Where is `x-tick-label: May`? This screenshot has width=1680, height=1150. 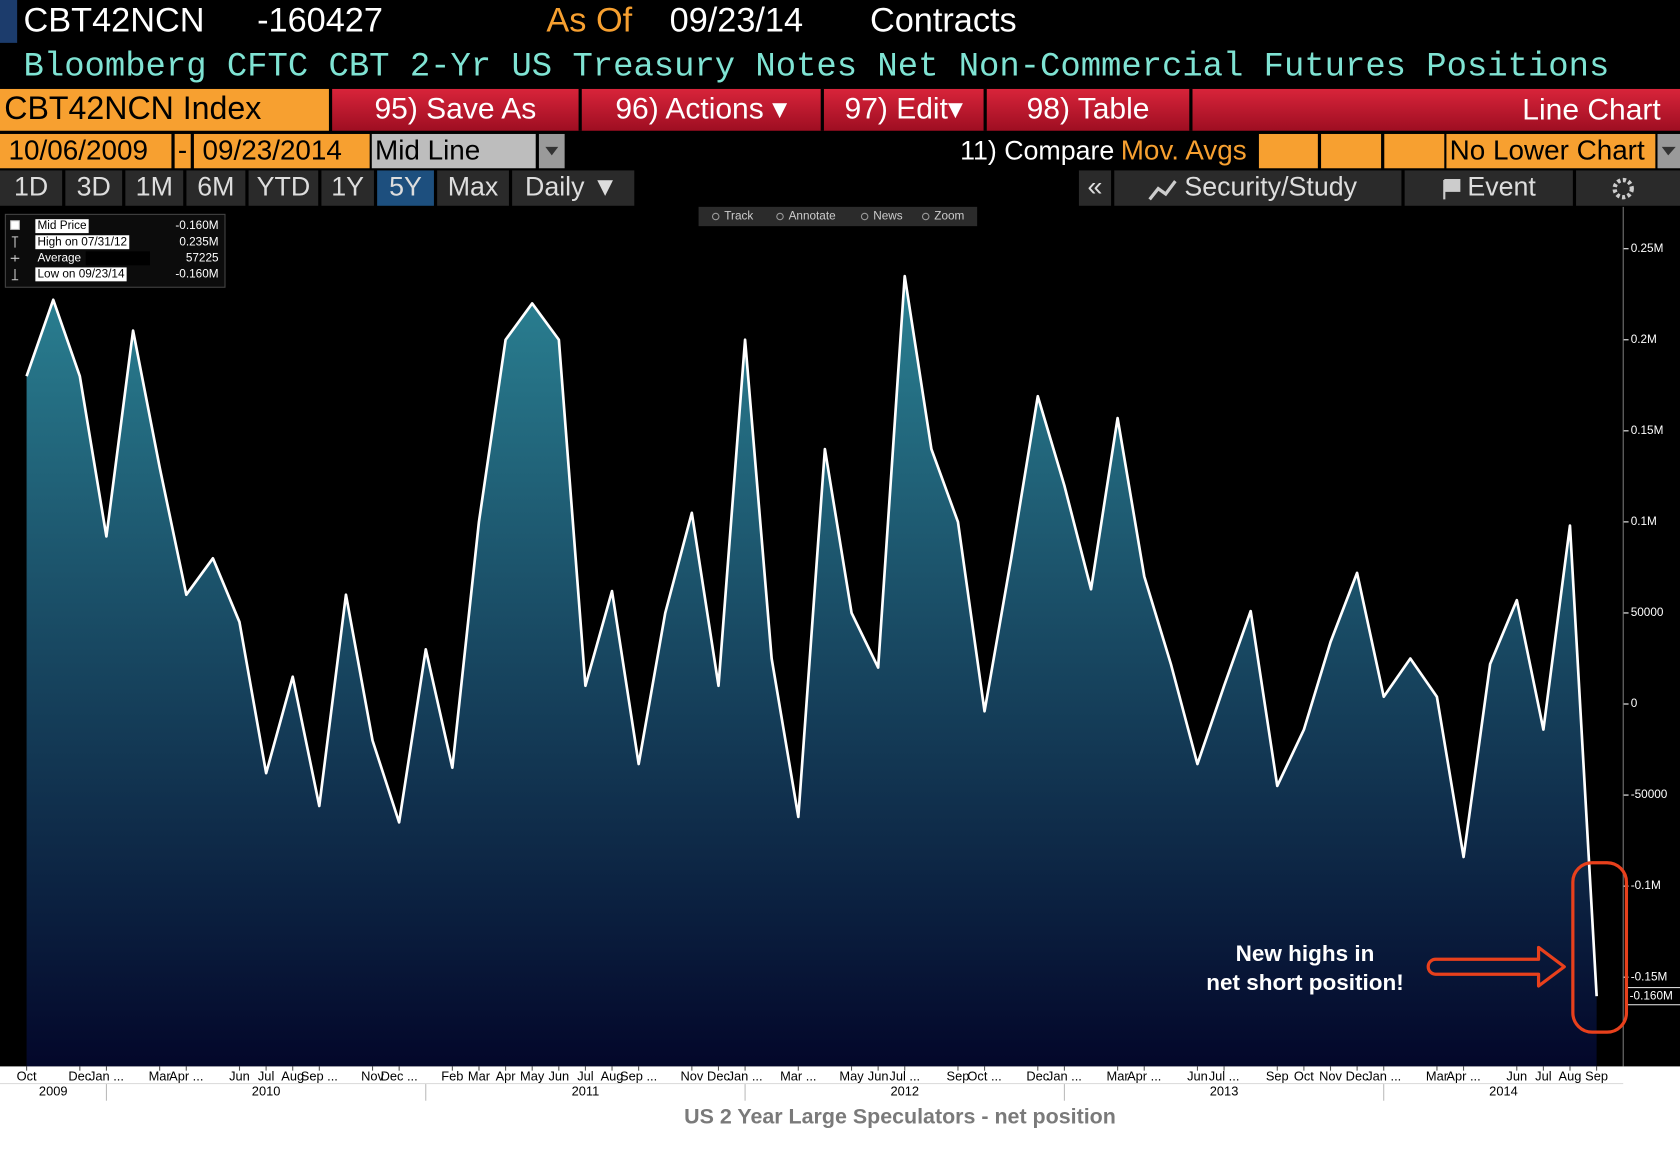 x-tick-label: May is located at coordinates (532, 1076).